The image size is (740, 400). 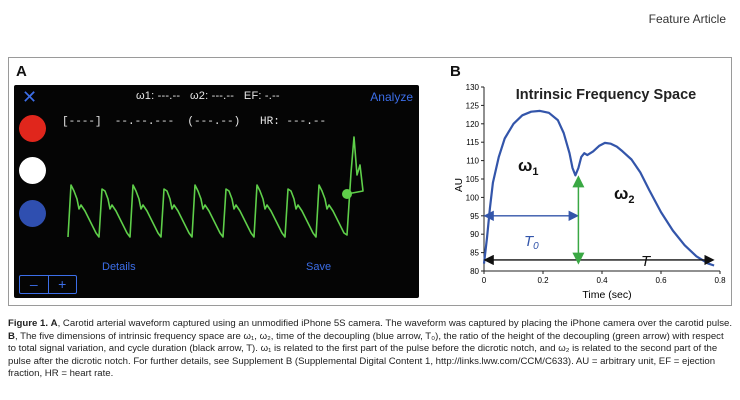 I want to click on x-tick-label: 0, so click(x=484, y=280).